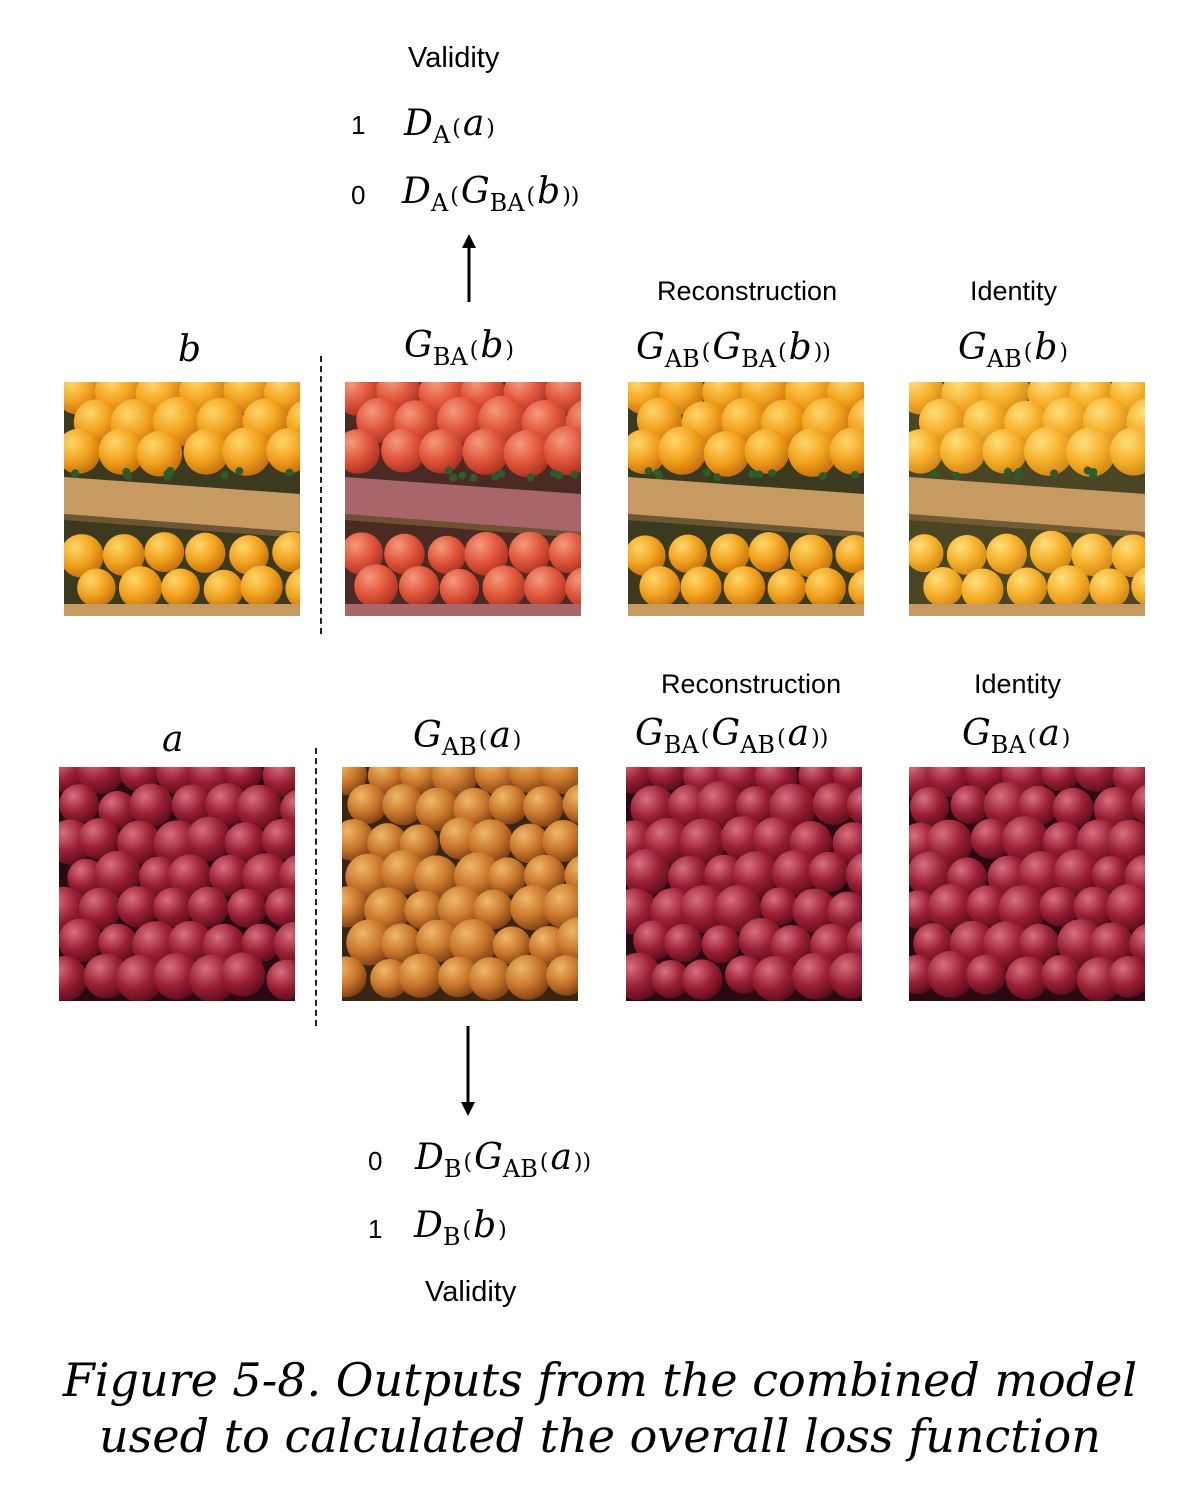  What do you see at coordinates (747, 291) in the screenshot?
I see `reconstruction-heading-b: Reconstruction` at bounding box center [747, 291].